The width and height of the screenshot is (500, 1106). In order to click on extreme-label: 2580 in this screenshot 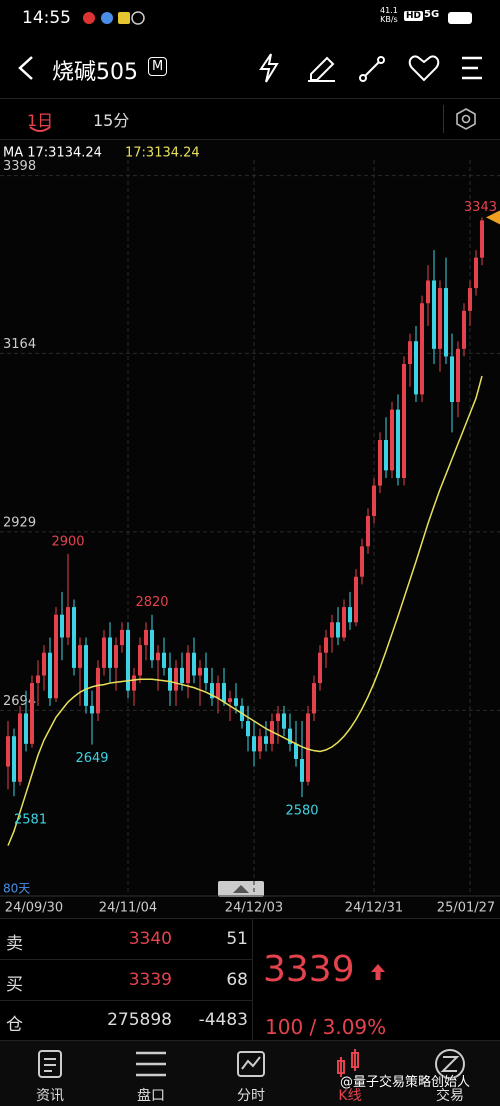, I will do `click(301, 811)`.